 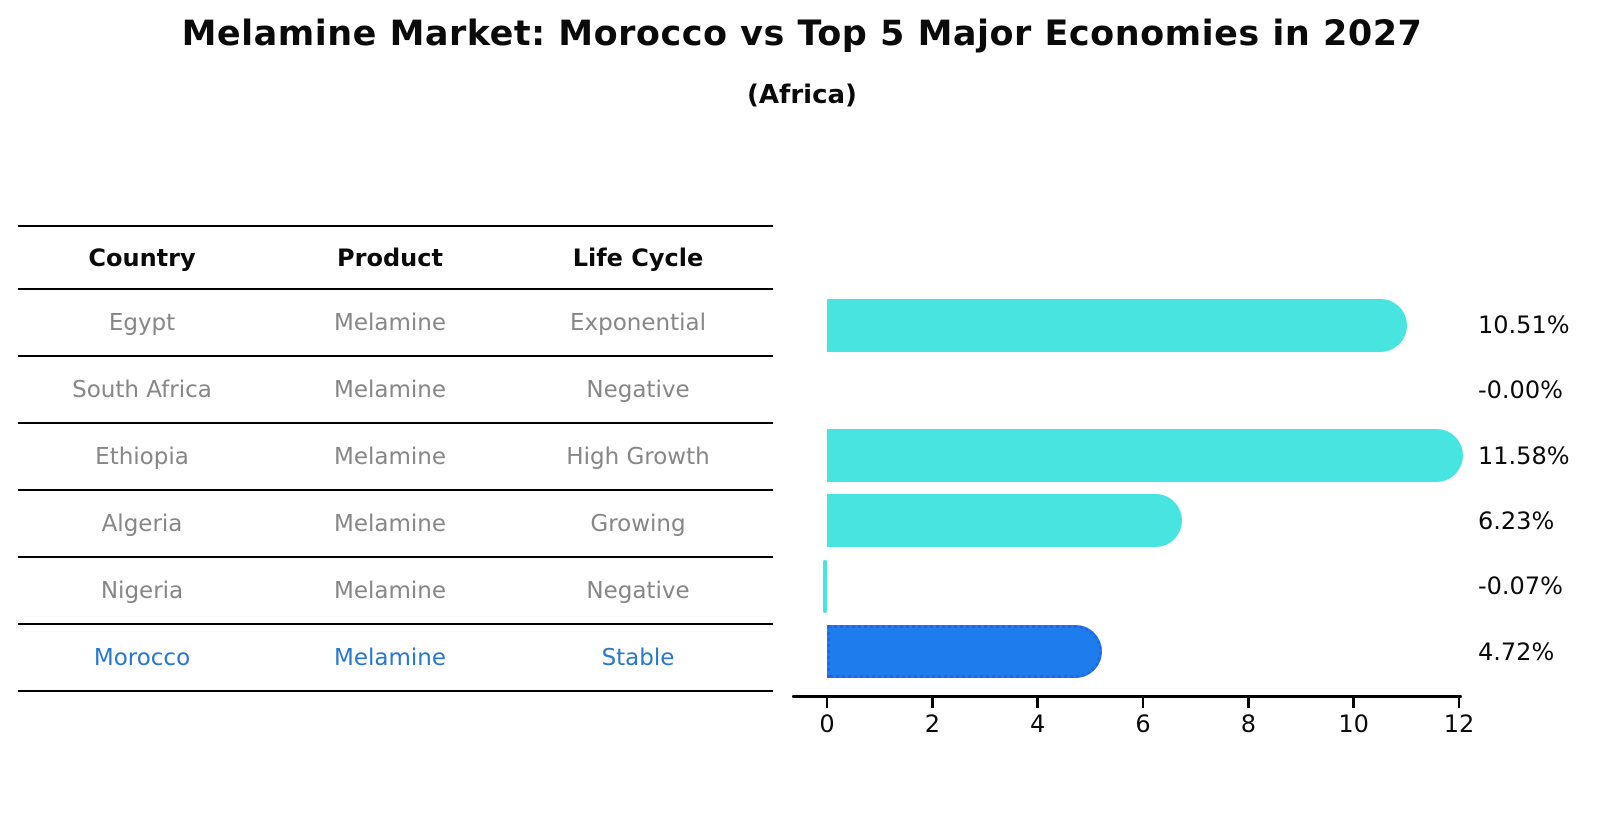 What do you see at coordinates (1117, 325) in the screenshot?
I see `bar-egypt` at bounding box center [1117, 325].